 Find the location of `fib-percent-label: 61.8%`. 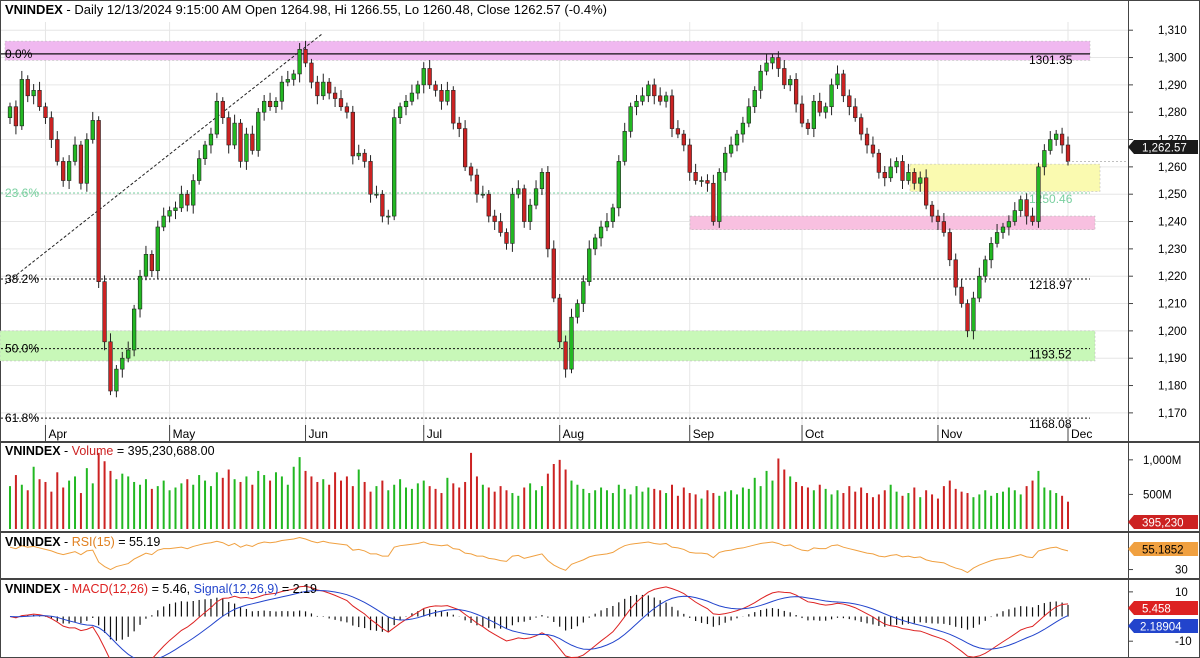

fib-percent-label: 61.8% is located at coordinates (22, 418).